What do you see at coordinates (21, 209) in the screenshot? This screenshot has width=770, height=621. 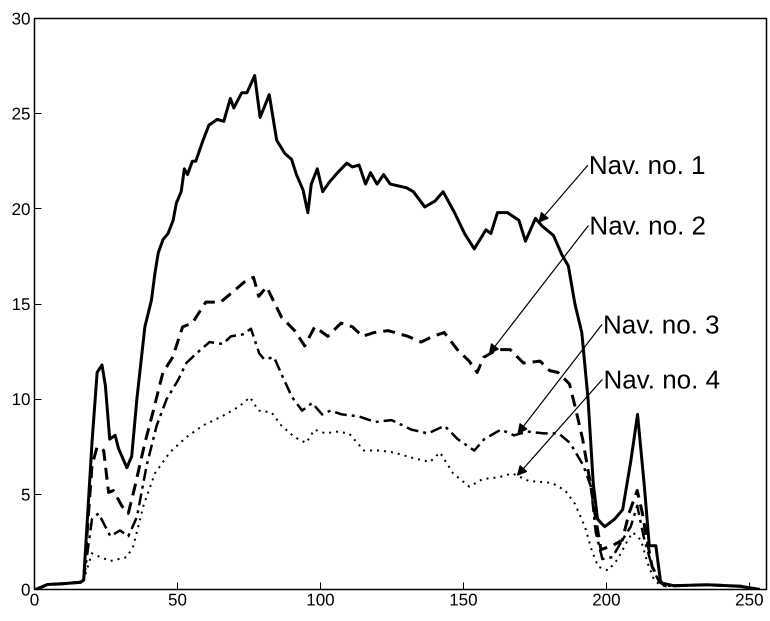 I see `y-tick-label: 20` at bounding box center [21, 209].